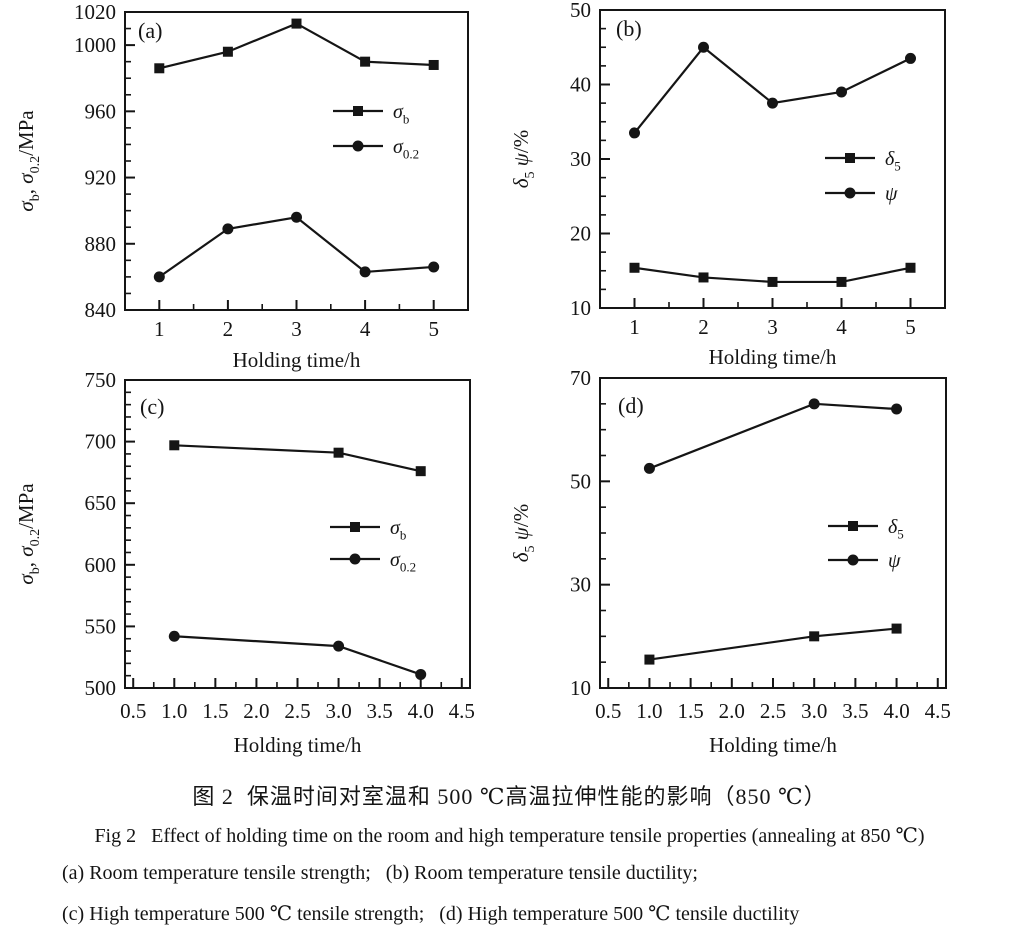 The width and height of the screenshot is (1019, 939). I want to click on chart-b-series-psi, so click(772, 90).